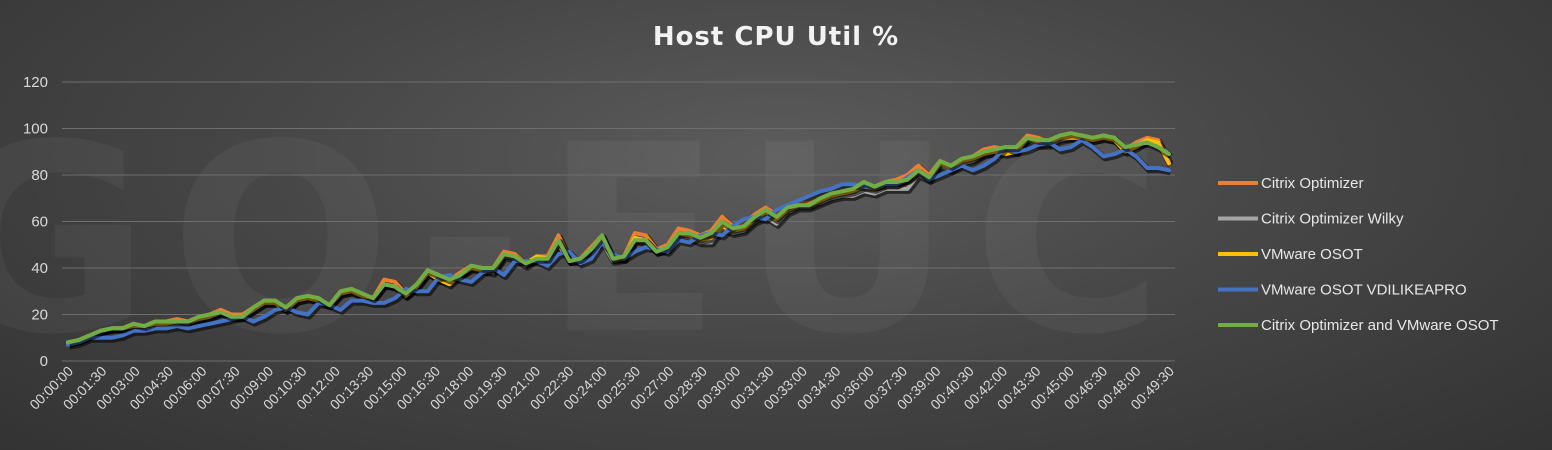 This screenshot has height=450, width=1552. Describe the element at coordinates (39, 222) in the screenshot. I see `y-tick-label: 60` at that location.